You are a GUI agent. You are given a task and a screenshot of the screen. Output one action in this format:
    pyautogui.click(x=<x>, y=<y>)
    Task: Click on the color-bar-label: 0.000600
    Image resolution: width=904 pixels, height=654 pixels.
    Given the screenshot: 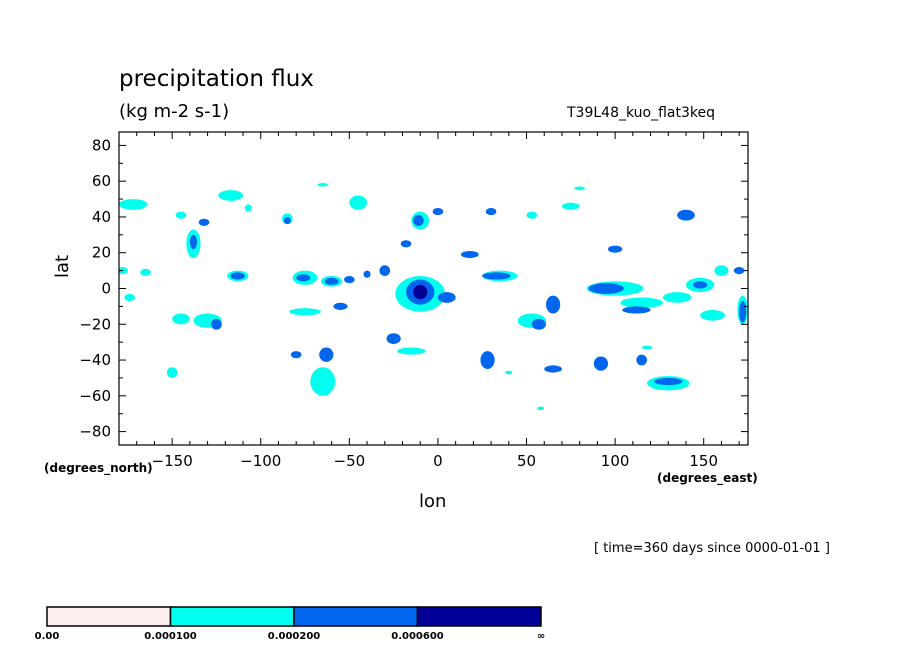 What is the action you would take?
    pyautogui.click(x=417, y=636)
    